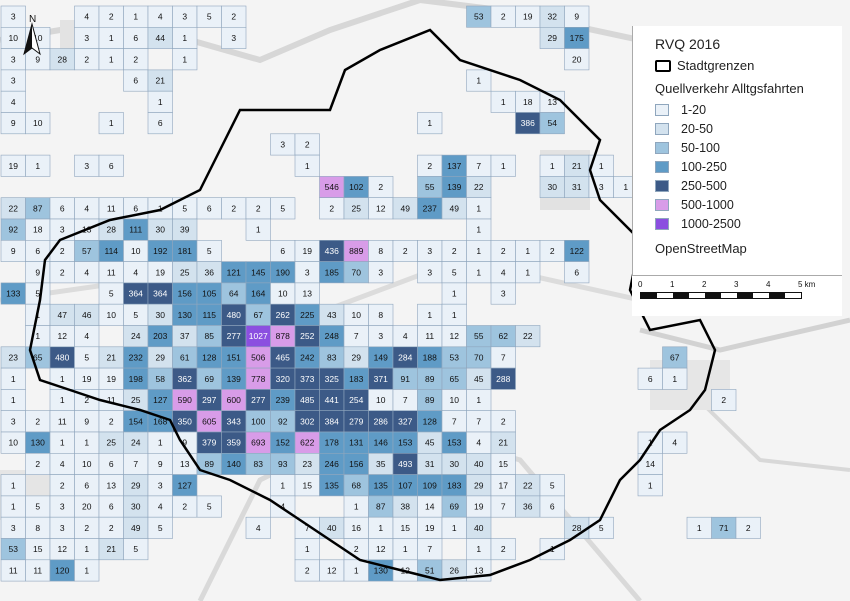  Describe the element at coordinates (332, 400) in the screenshot. I see `grid-cell: 441` at that location.